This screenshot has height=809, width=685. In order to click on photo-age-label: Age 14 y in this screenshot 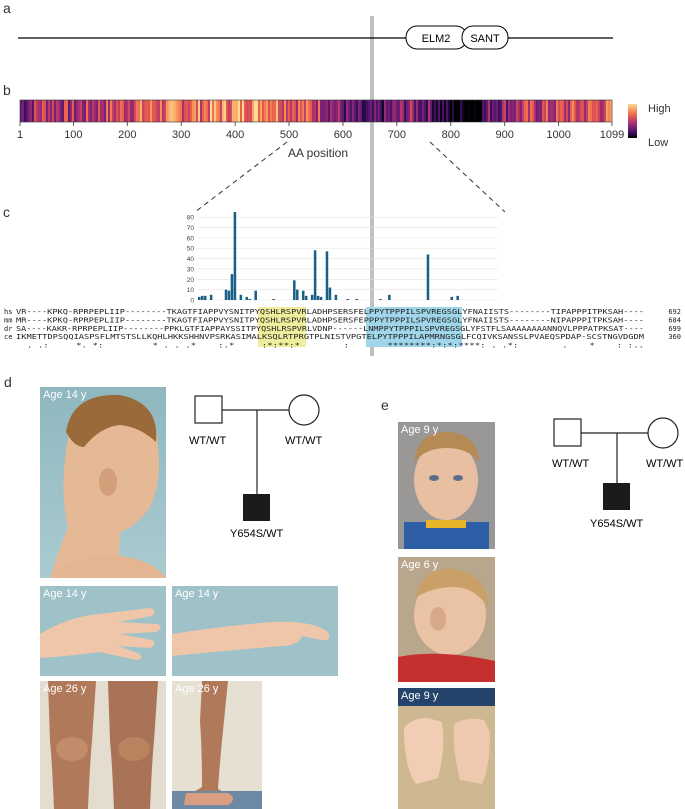, I will do `click(65, 594)`.